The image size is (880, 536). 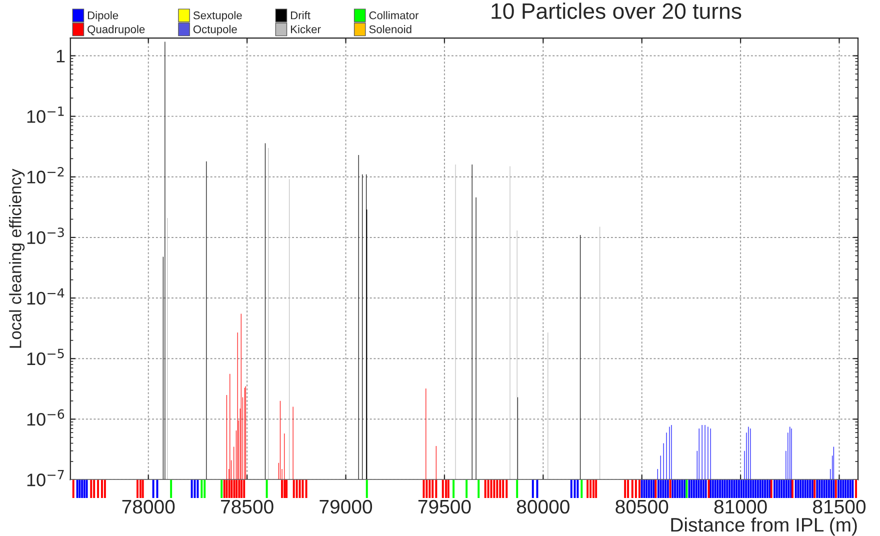 What do you see at coordinates (116, 30) in the screenshot?
I see `legend-label: Quadrupole` at bounding box center [116, 30].